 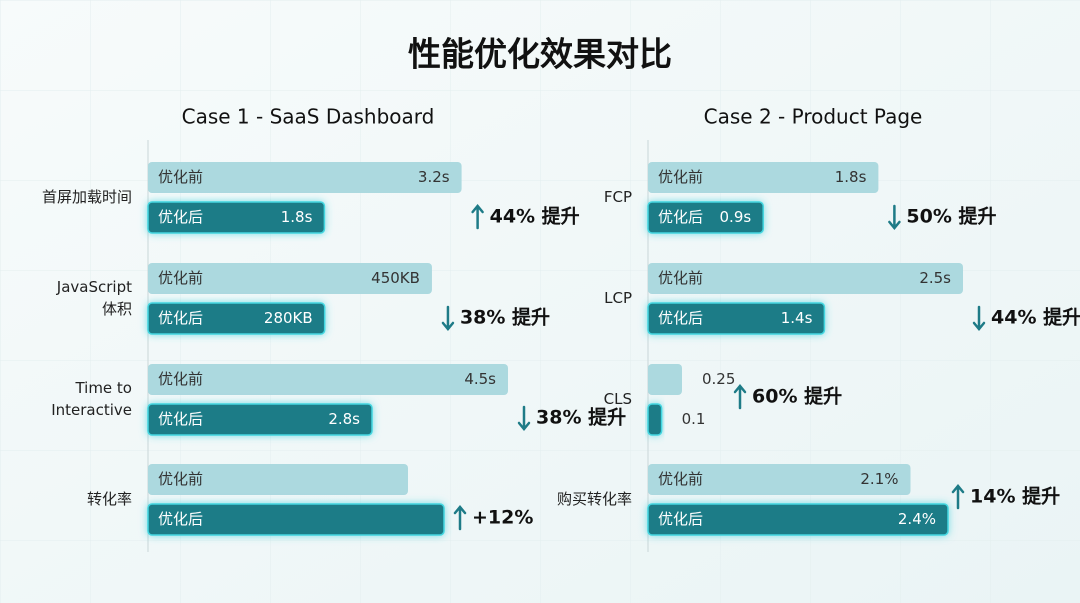 What do you see at coordinates (91, 410) in the screenshot?
I see `metric-name: Interactive` at bounding box center [91, 410].